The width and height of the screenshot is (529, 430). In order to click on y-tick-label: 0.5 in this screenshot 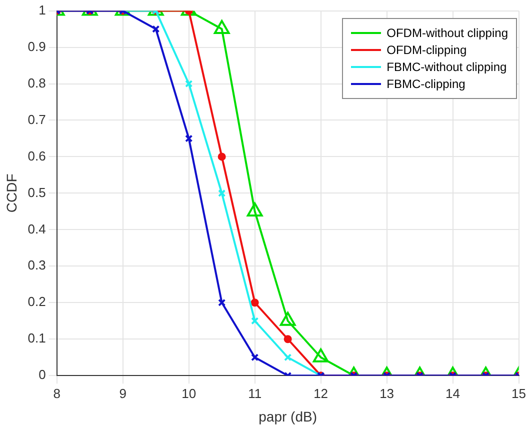, I will do `click(37, 192)`.